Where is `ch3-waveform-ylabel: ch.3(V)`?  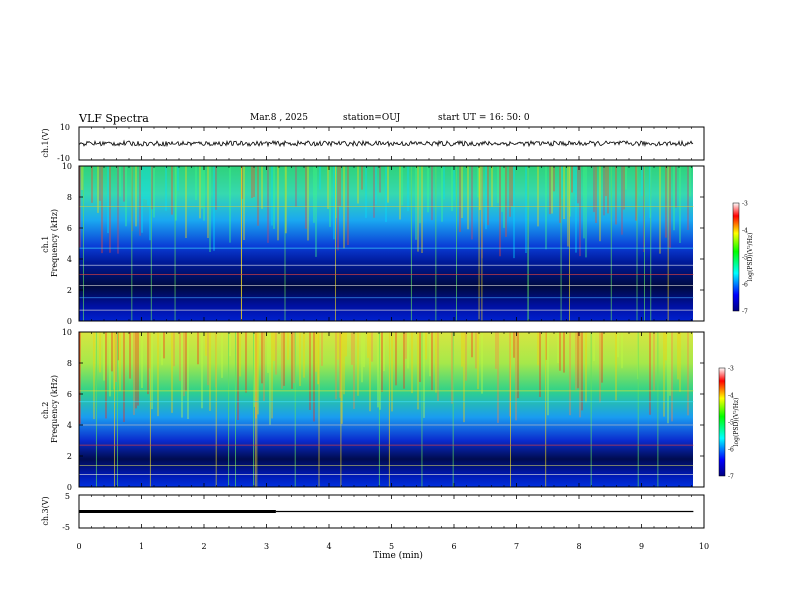
ch3-waveform-ylabel: ch.3(V) is located at coordinates (45, 510).